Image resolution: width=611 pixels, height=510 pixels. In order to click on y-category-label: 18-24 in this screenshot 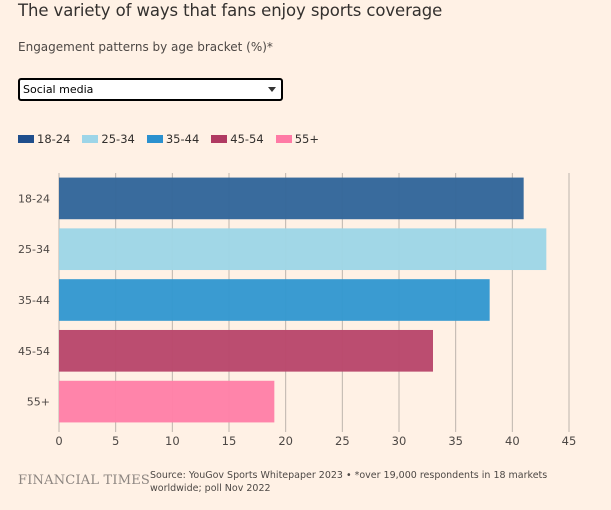, I will do `click(34, 198)`.